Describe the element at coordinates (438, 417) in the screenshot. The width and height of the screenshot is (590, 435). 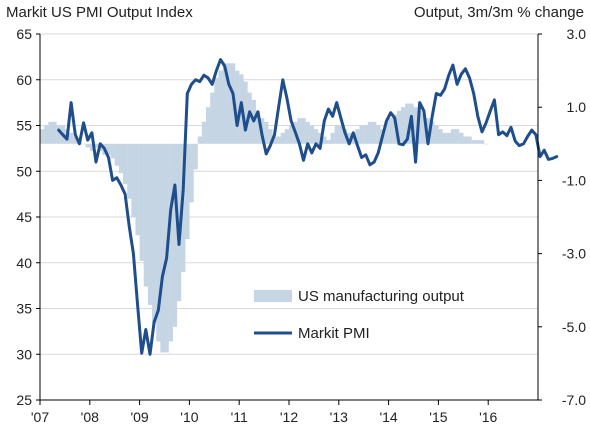
I see `x-tick-label: '15` at that location.